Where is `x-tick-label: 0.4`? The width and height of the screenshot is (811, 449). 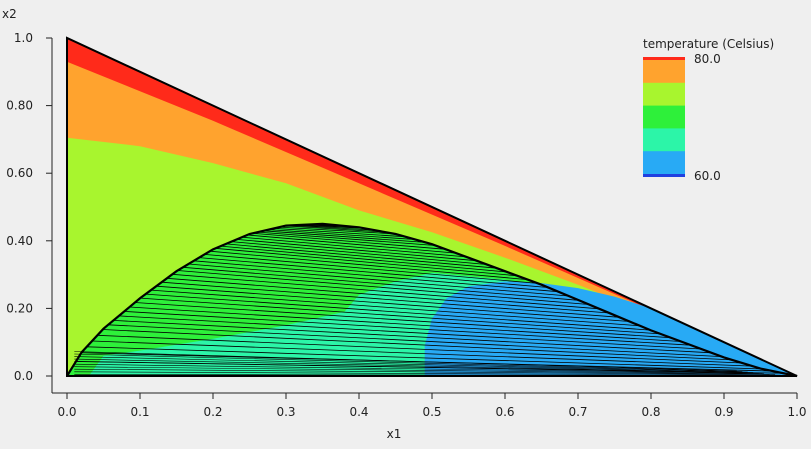
x-tick-label: 0.4 is located at coordinates (358, 412).